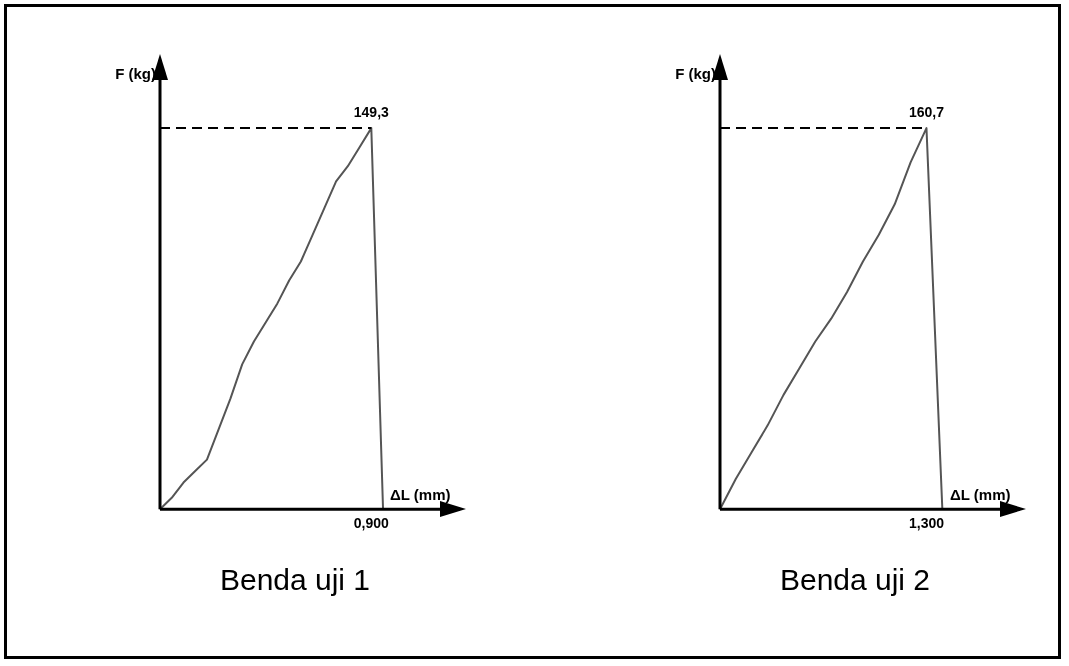  Describe the element at coordinates (855, 580) in the screenshot. I see `text: Benda uji 2` at that location.